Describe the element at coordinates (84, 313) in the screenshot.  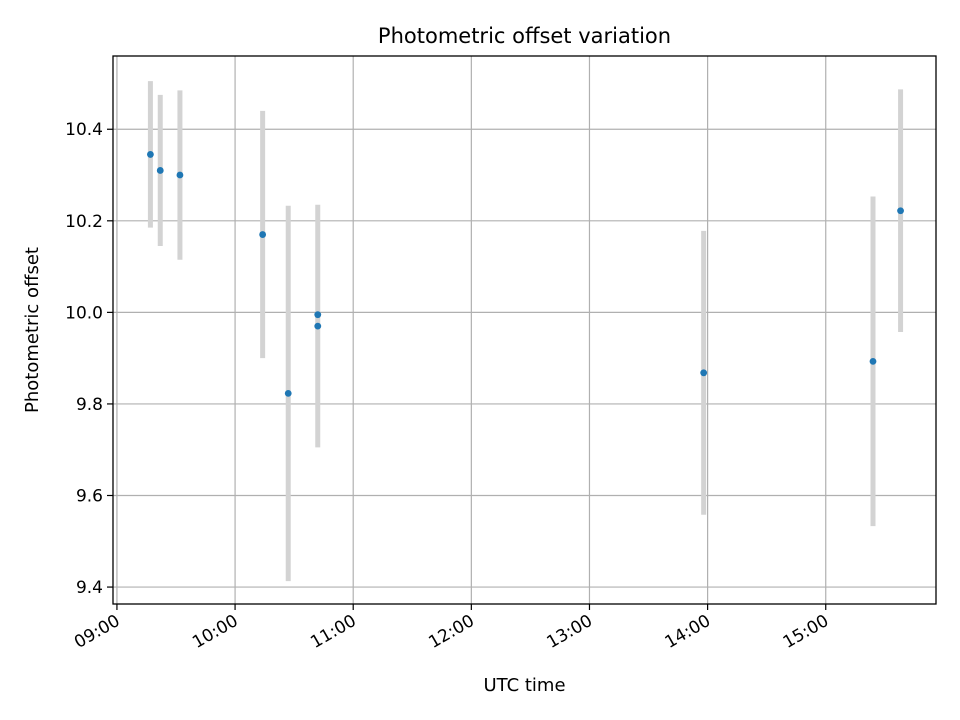
I see `y-tick-label: 10.0` at that location.